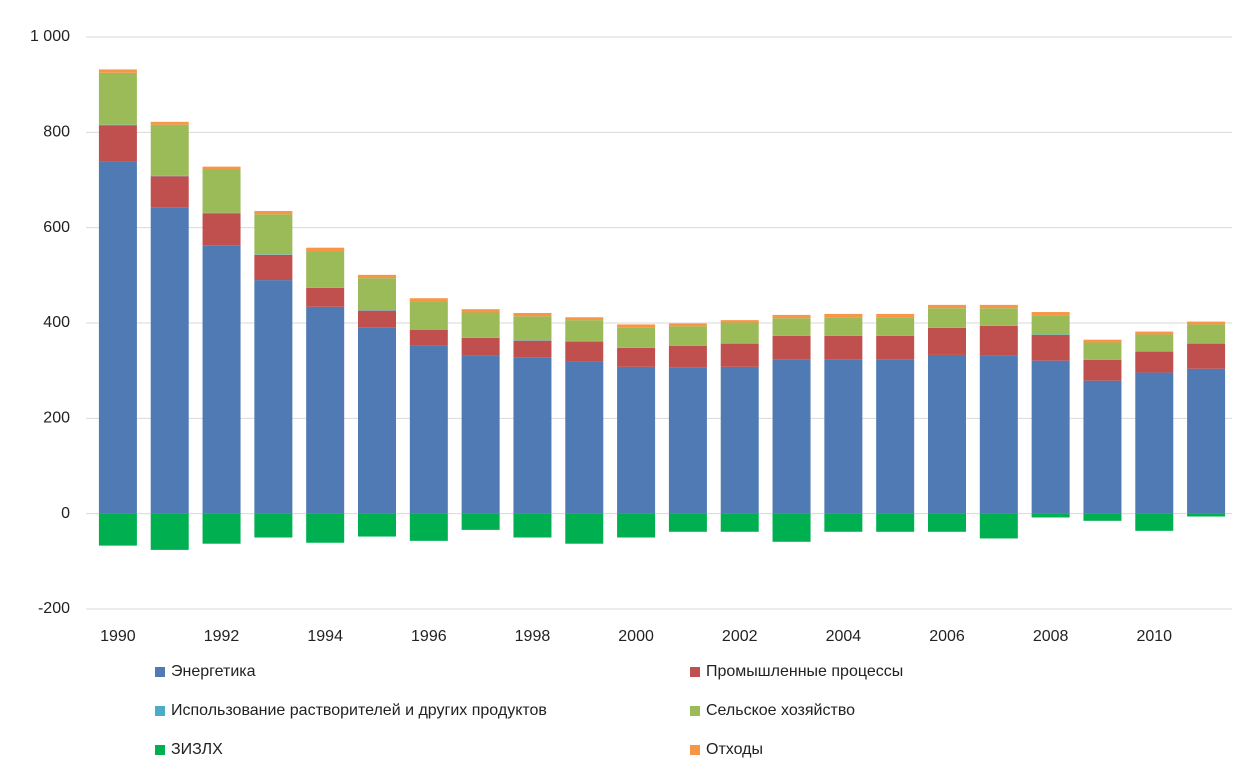 The height and width of the screenshot is (763, 1242). Describe the element at coordinates (636, 636) in the screenshot. I see `x-tick-label: 2000` at that location.